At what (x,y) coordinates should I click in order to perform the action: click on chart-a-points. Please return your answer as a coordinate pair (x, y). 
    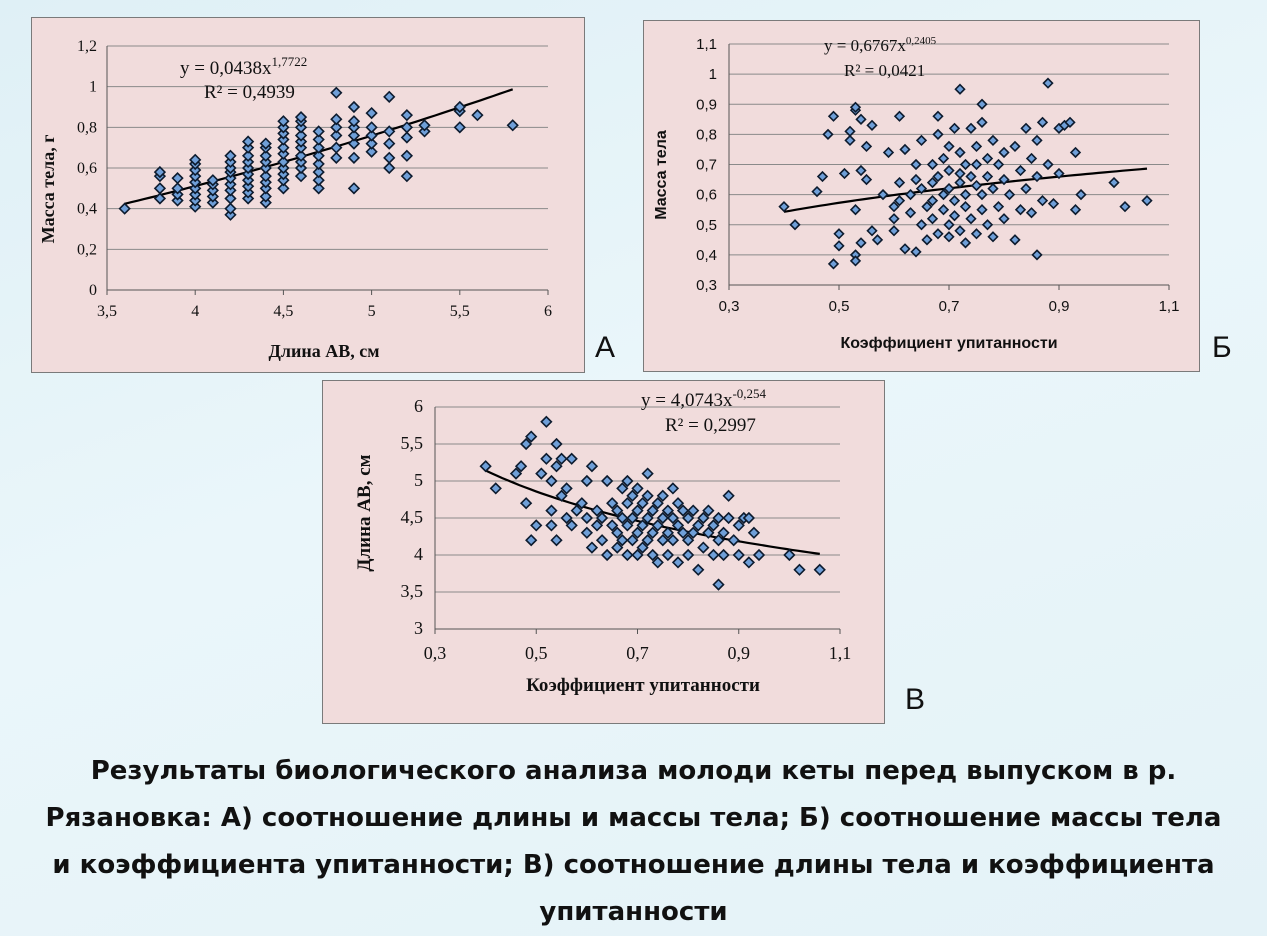
    Looking at the image, I should click on (318, 153).